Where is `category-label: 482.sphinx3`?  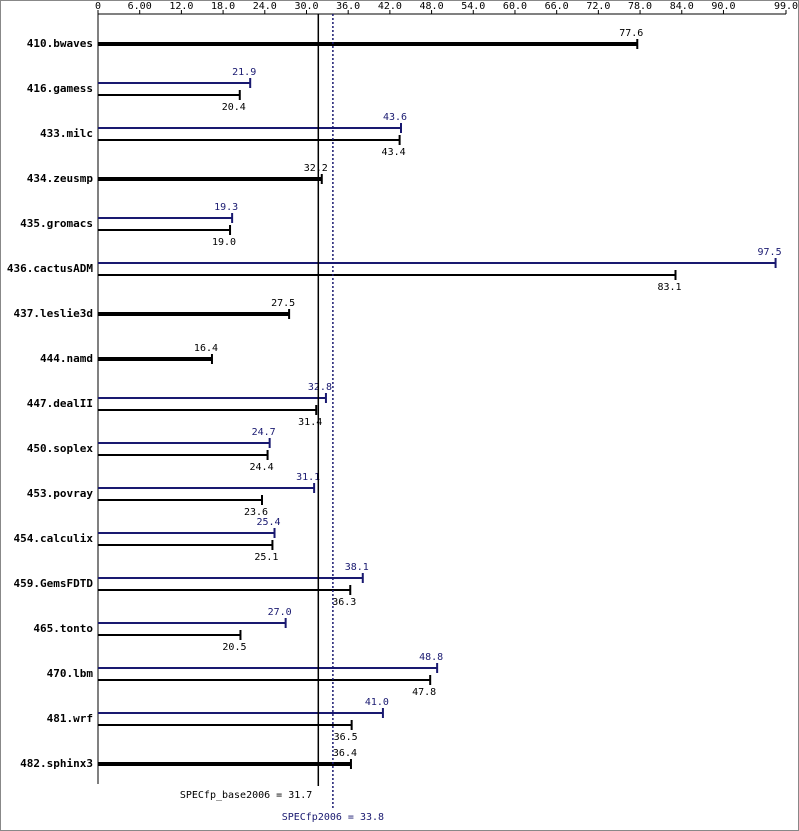 category-label: 482.sphinx3 is located at coordinates (56, 763).